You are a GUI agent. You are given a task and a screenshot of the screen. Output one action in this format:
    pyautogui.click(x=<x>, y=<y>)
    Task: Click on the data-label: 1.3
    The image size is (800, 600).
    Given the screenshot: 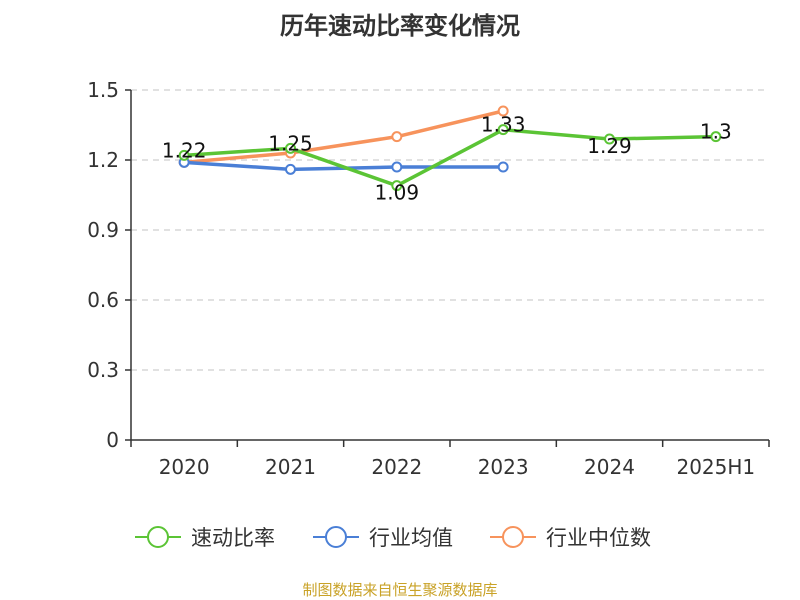 What is the action you would take?
    pyautogui.click(x=716, y=132)
    